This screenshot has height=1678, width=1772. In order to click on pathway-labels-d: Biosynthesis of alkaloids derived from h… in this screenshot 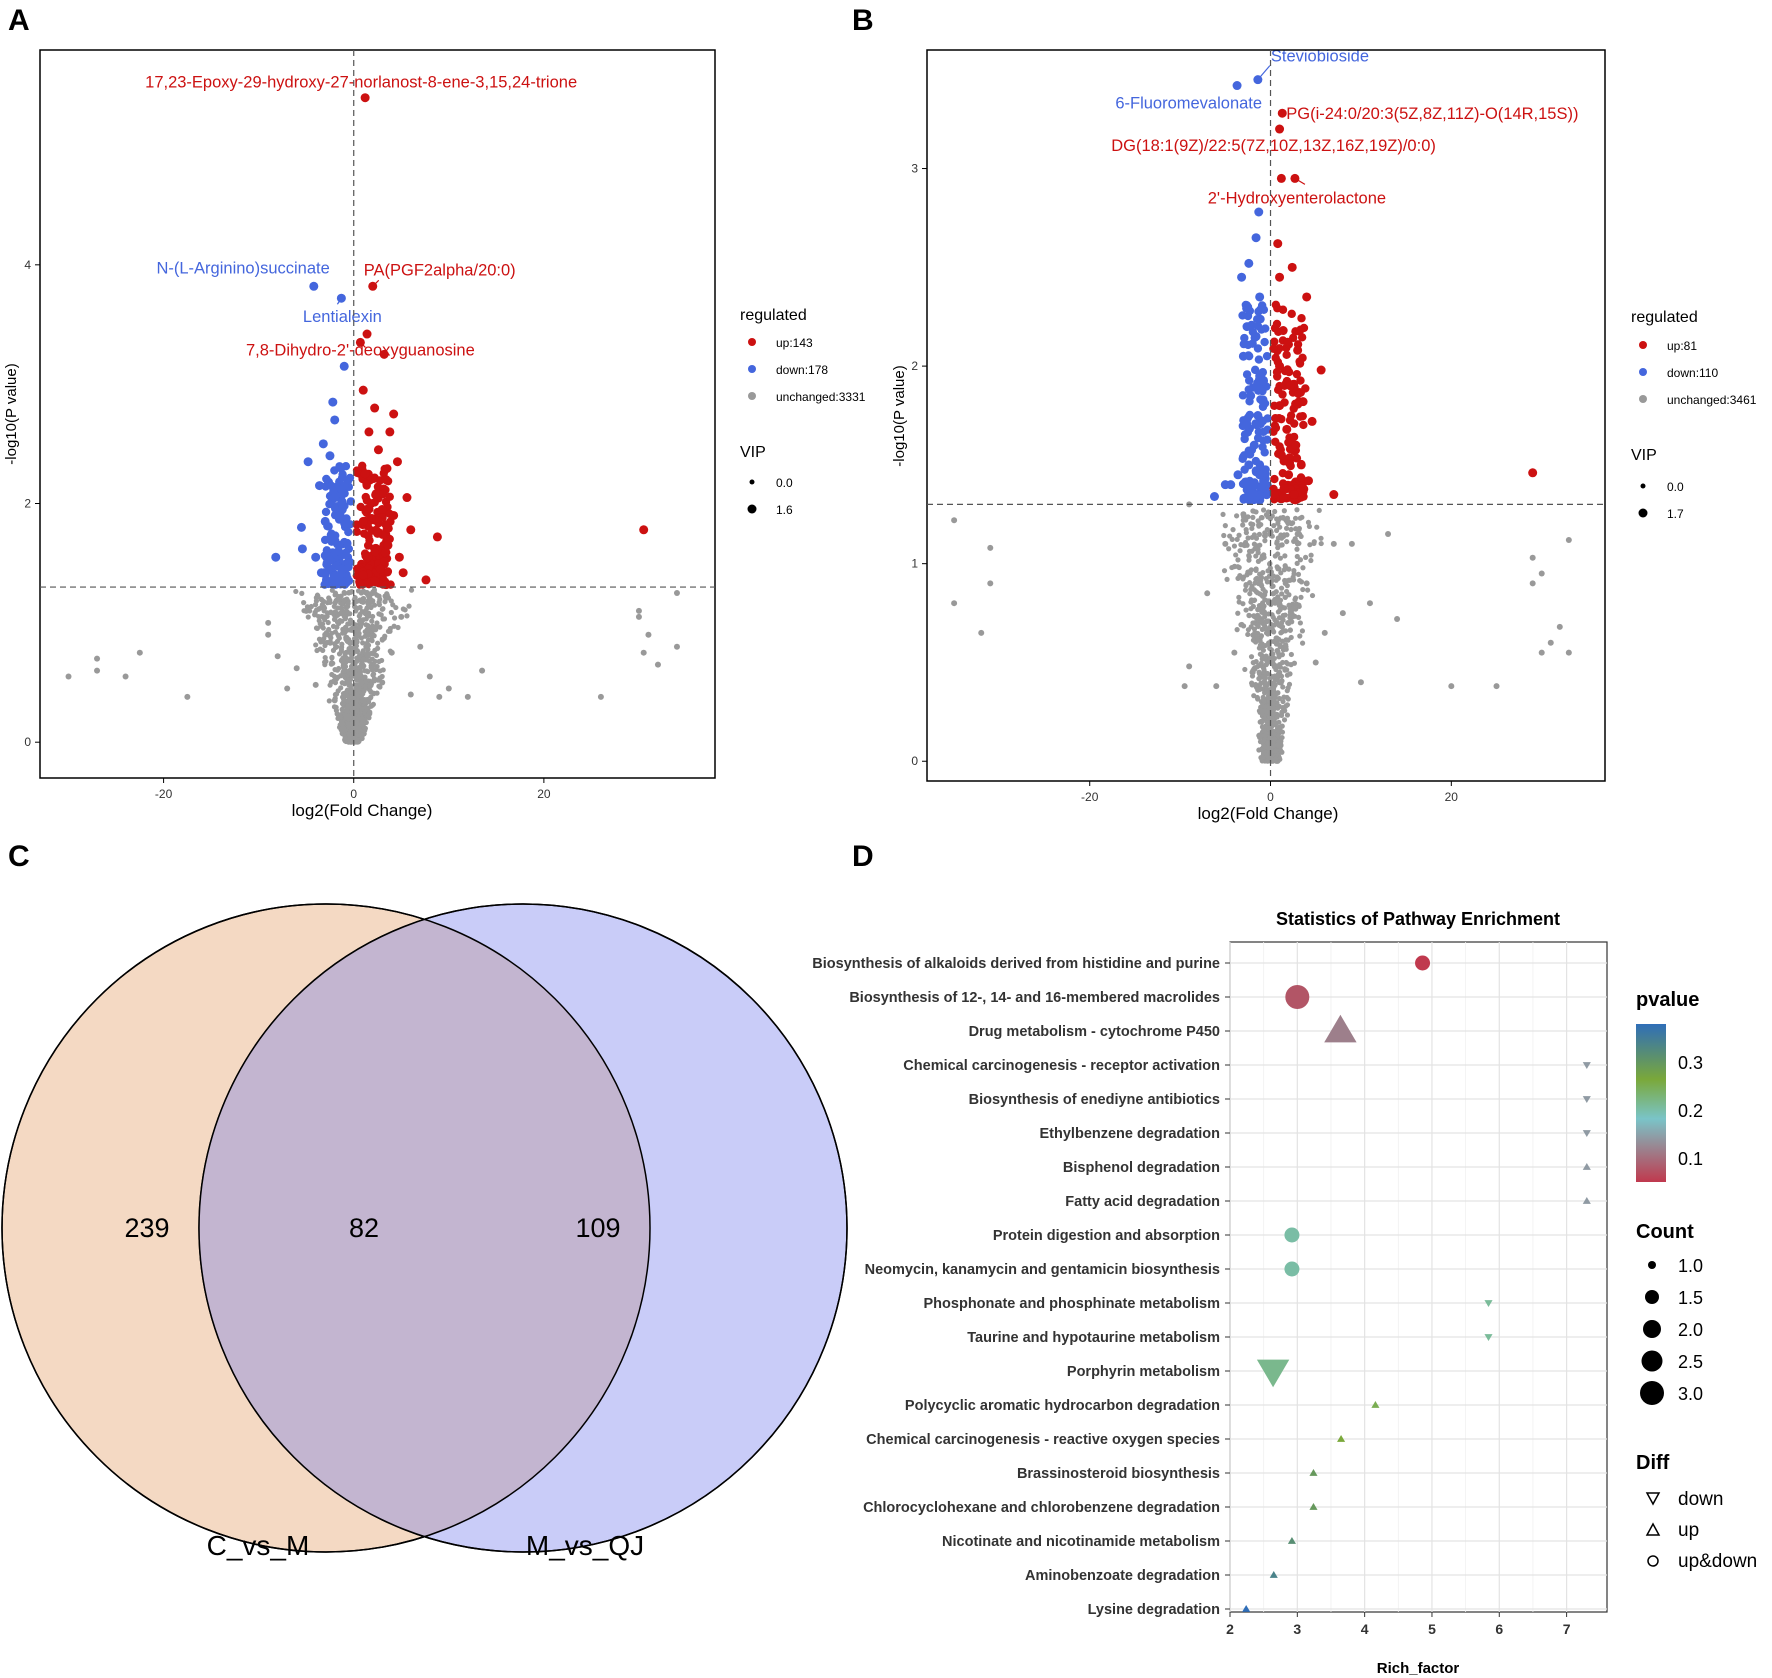, I will do `click(1016, 1287)`.